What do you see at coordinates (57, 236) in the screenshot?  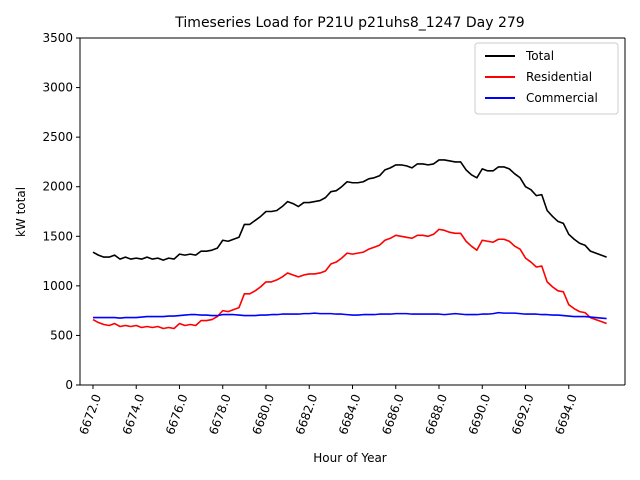 I see `y-tick-label: 1500` at bounding box center [57, 236].